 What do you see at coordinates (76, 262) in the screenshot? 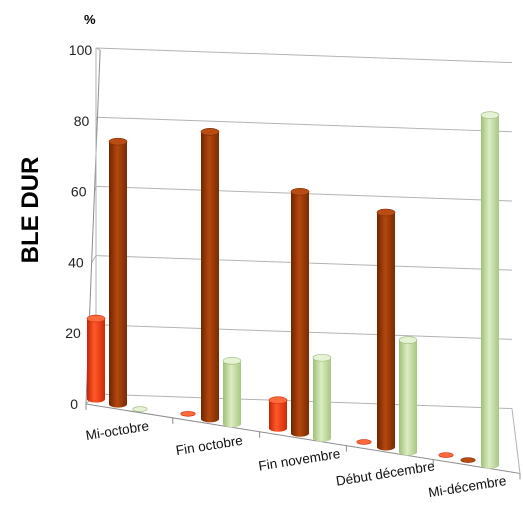
I see `y-tick-label: 40` at bounding box center [76, 262].